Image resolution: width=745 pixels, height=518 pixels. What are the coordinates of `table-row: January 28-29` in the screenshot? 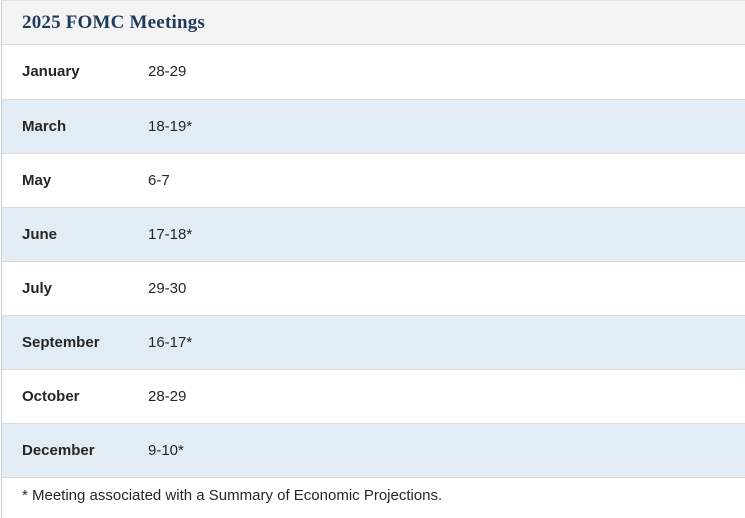 It's located at (373, 72).